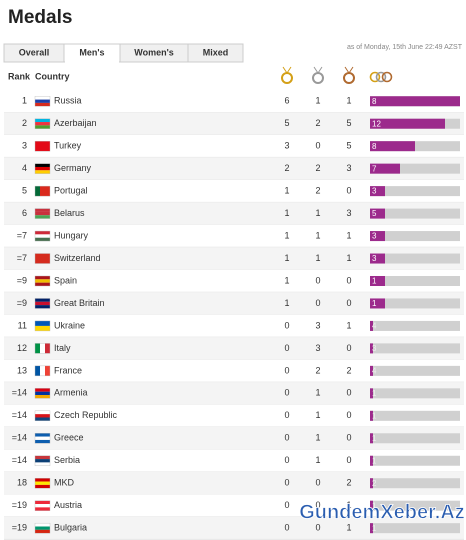 Image resolution: width=466 pixels, height=540 pixels. Describe the element at coordinates (70, 528) in the screenshot. I see `country: Bulgaria` at that location.